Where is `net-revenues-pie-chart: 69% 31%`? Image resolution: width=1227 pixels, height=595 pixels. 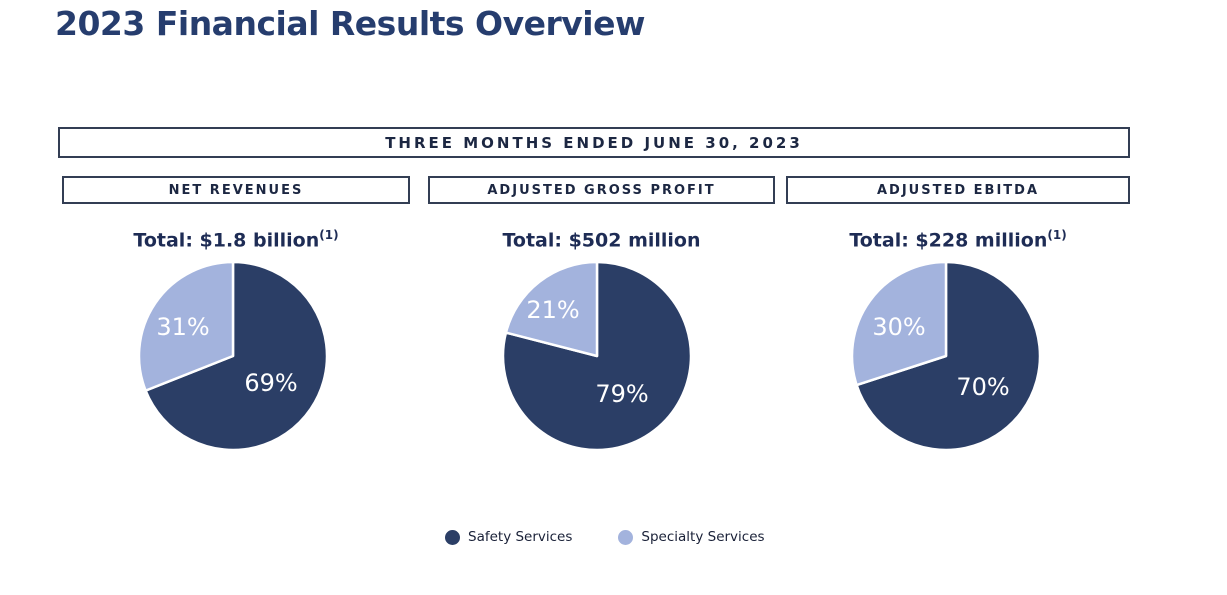
net-revenues-pie-chart: 69% 31% is located at coordinates (233, 356).